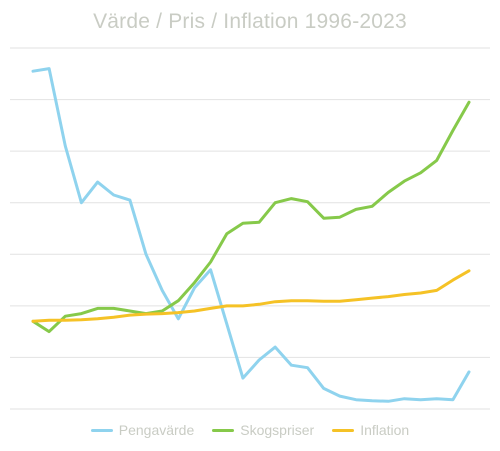  I want to click on legend-item: Skogspriser, so click(263, 430).